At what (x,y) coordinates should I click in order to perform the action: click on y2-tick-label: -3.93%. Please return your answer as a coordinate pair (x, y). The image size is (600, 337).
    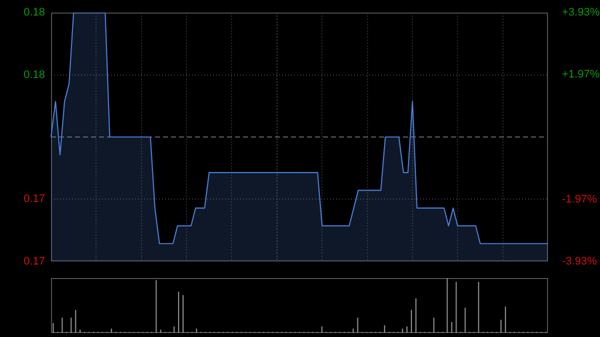
    Looking at the image, I should click on (580, 261).